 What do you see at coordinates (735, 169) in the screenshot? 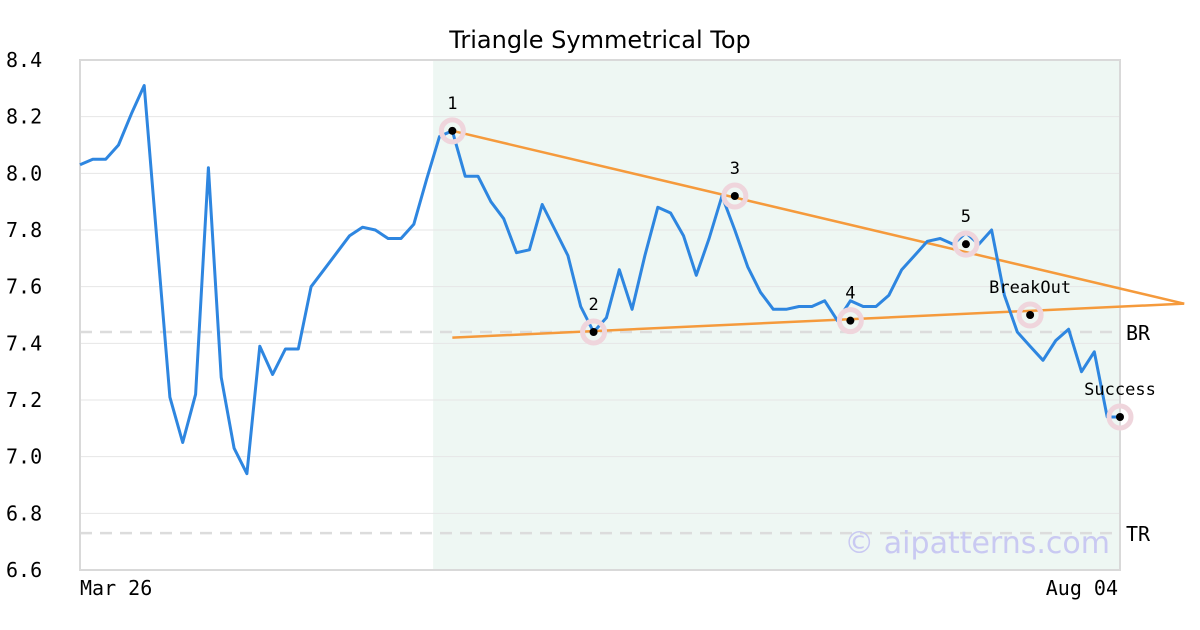
I see `pivot-label: 3` at bounding box center [735, 169].